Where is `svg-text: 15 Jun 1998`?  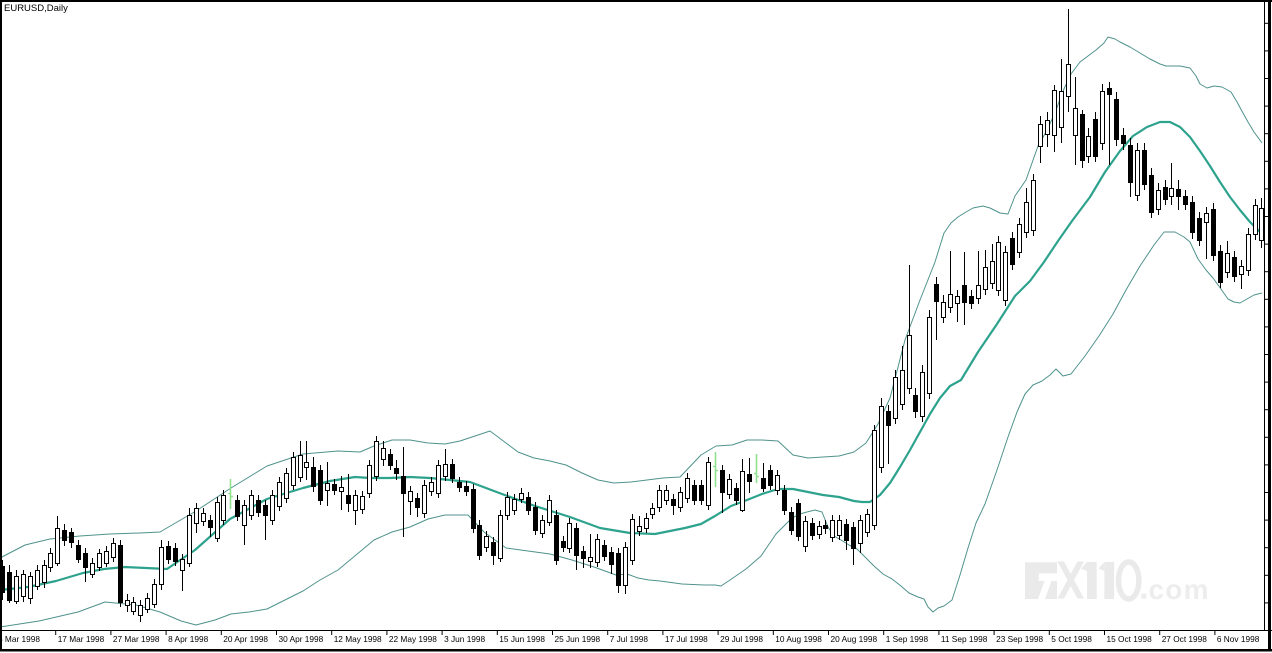
svg-text: 15 Jun 1998 is located at coordinates (522, 639).